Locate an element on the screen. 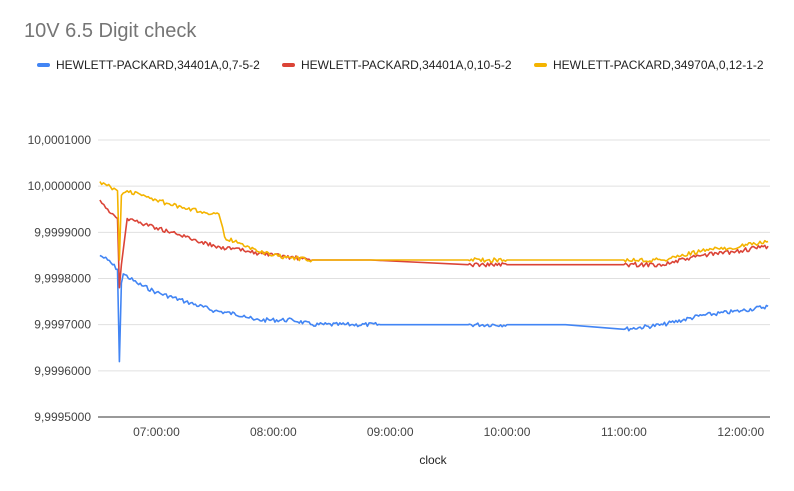  x-tick-label: 10:00:00 is located at coordinates (507, 432).